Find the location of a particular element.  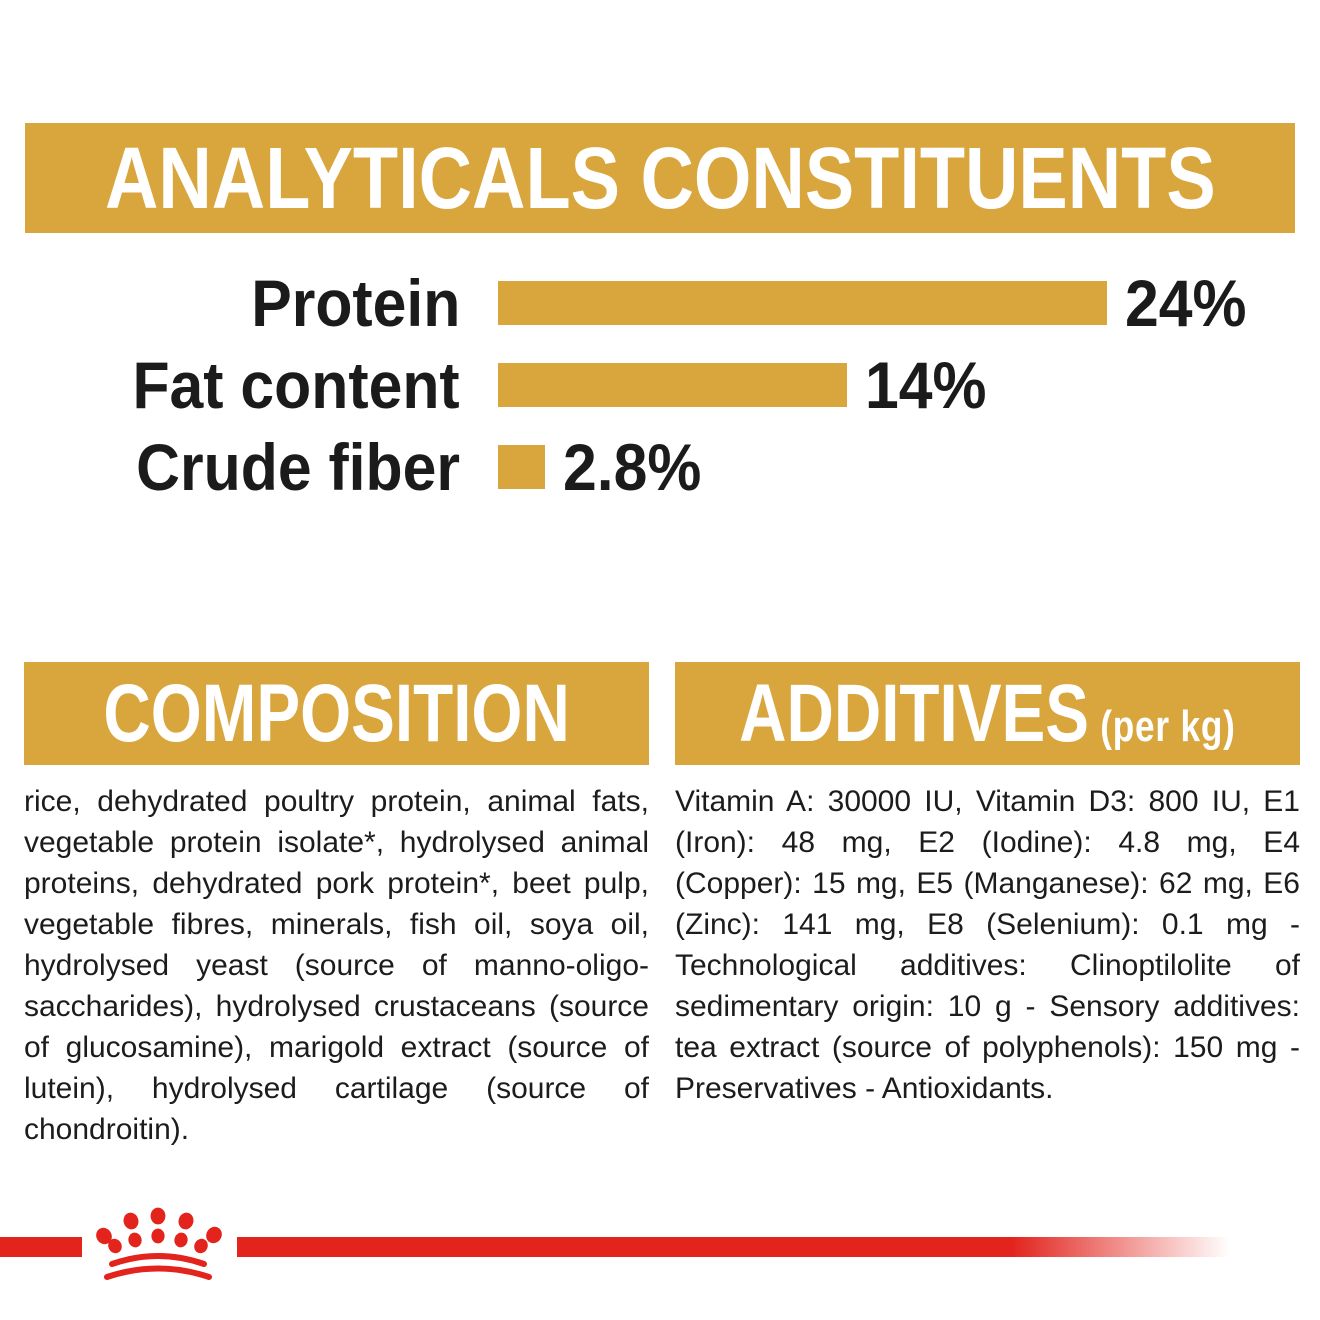

chart-bar-protein is located at coordinates (802, 303).